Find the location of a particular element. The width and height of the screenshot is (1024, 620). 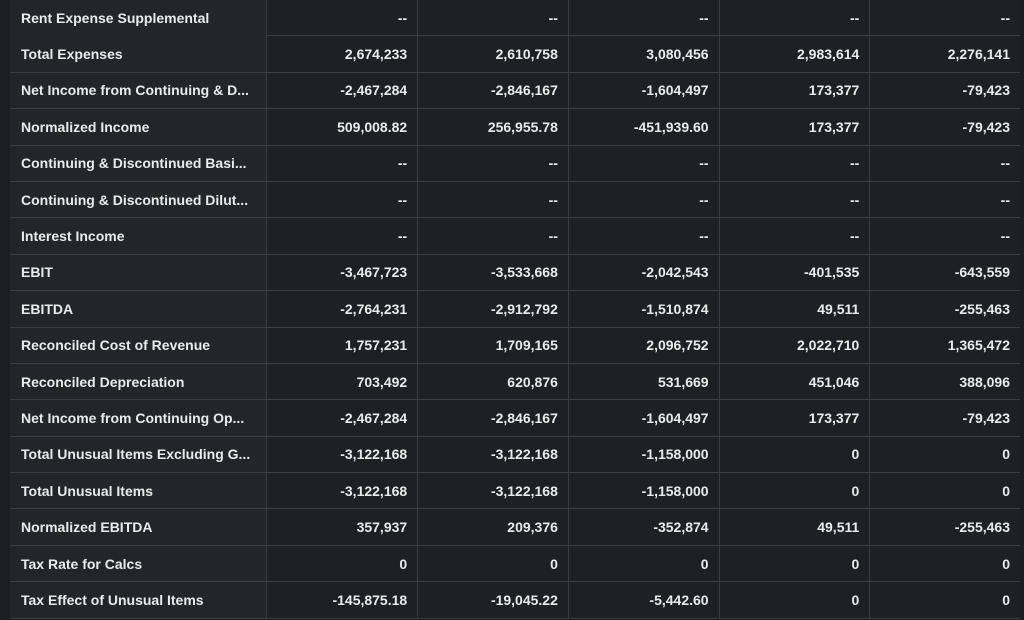

table-cell: 388,096 is located at coordinates (984, 381).